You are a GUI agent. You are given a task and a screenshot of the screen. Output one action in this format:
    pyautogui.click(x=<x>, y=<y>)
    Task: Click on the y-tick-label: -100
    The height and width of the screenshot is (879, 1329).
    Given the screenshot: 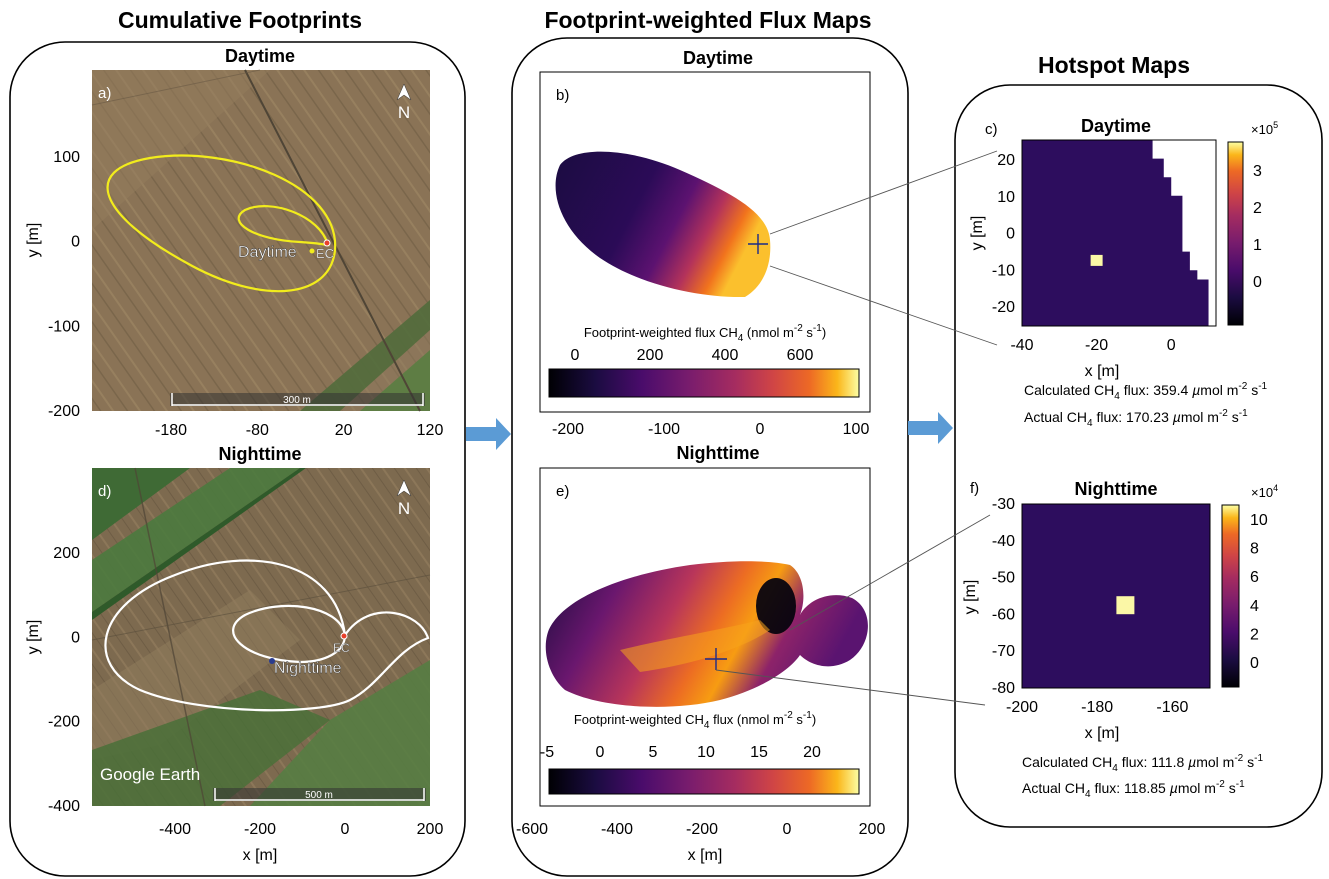 What is the action you would take?
    pyautogui.click(x=64, y=326)
    